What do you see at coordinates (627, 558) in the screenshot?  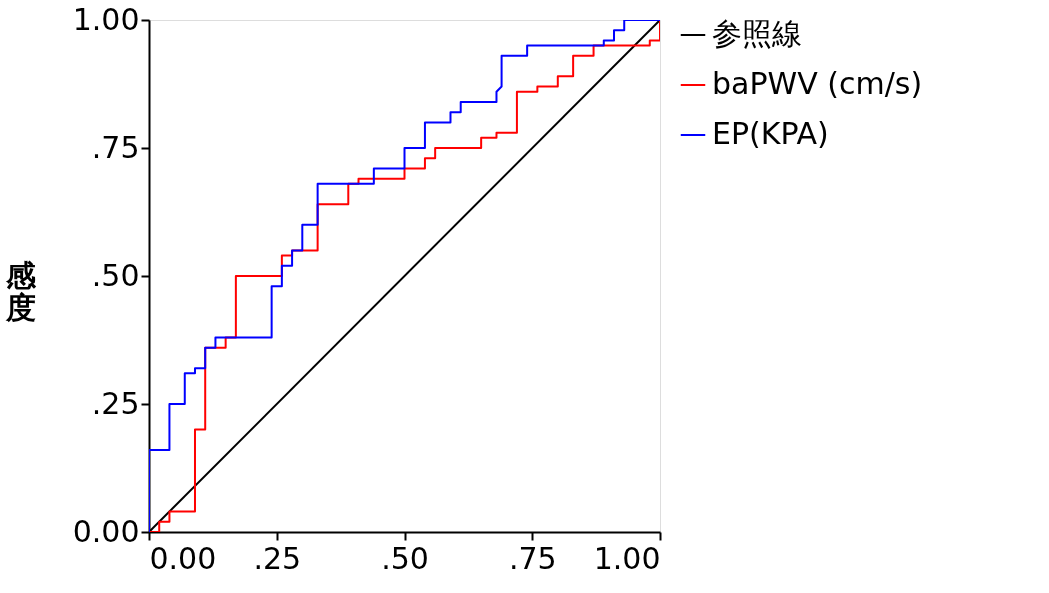 I see `x-tick-label: 1.00` at bounding box center [627, 558].